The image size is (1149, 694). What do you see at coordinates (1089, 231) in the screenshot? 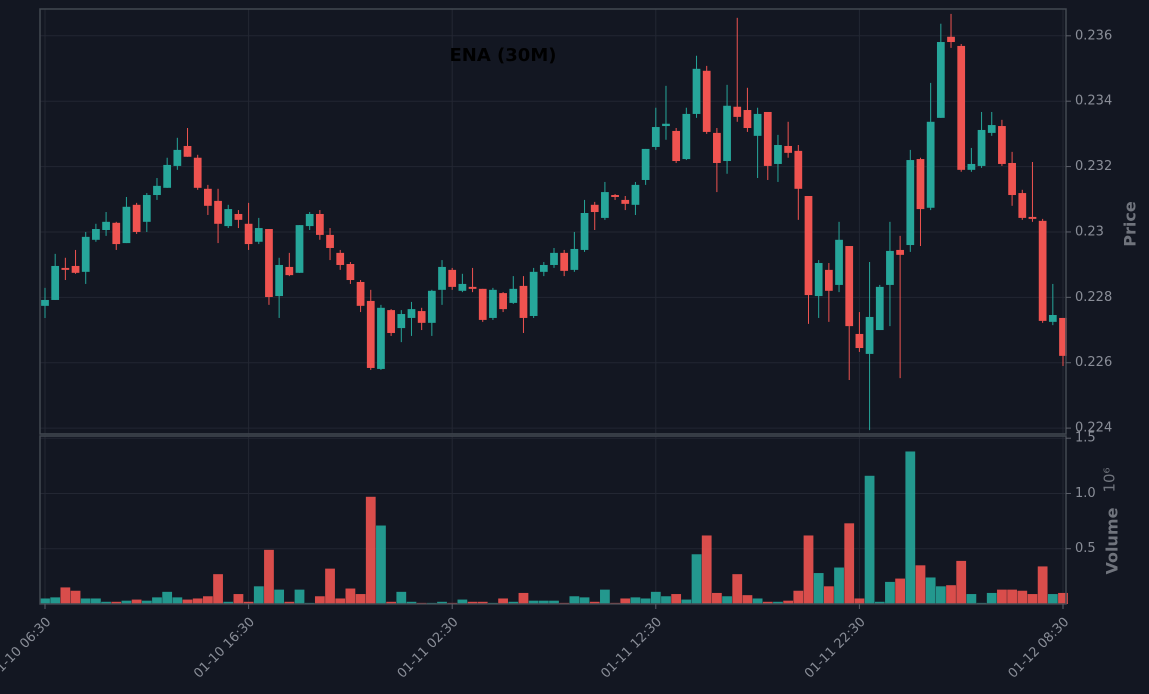
I see `y-tick-label: 0.23` at bounding box center [1089, 231].